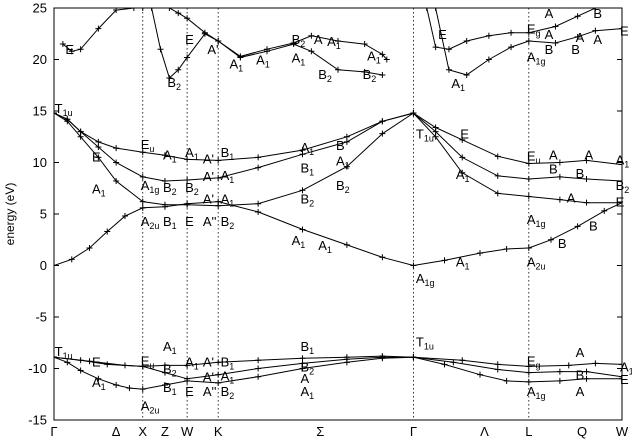 Image resolution: width=632 pixels, height=448 pixels. I want to click on y-axis-label: energy (eV), so click(10, 214).